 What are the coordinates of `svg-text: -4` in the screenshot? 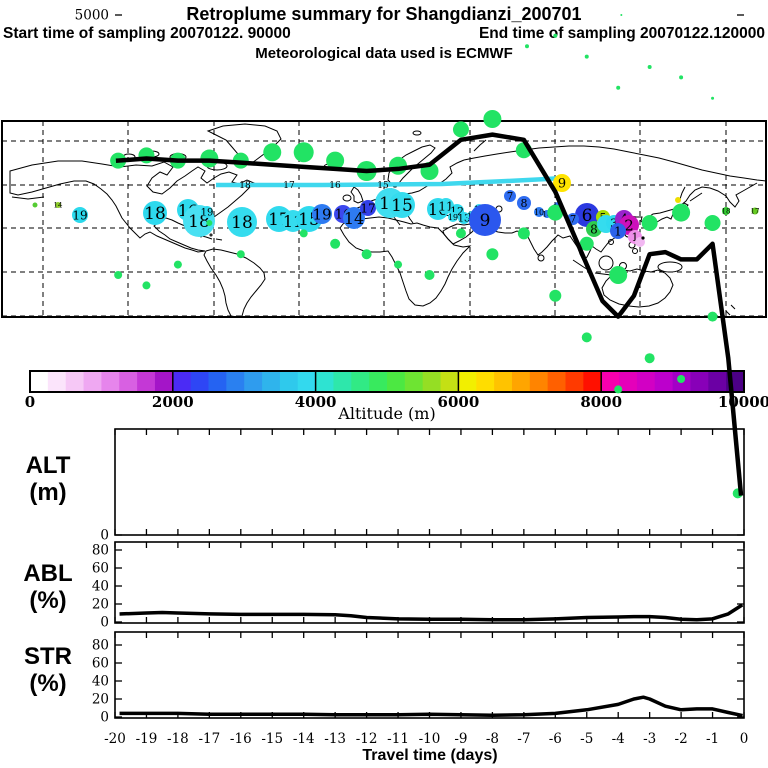 It's located at (618, 739).